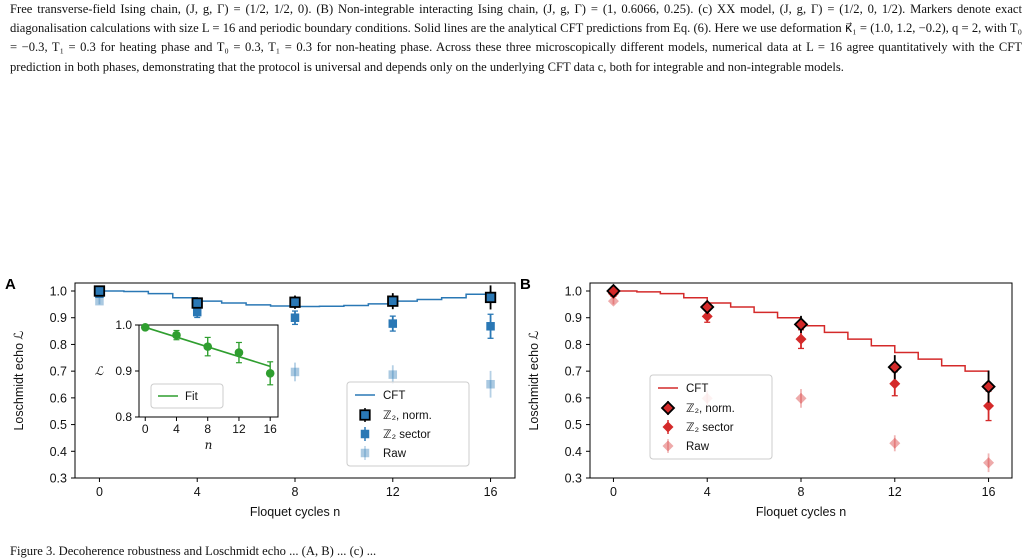 This screenshot has height=560, width=1029. Describe the element at coordinates (393, 492) in the screenshot. I see `panel-a-xtick-label: 12` at that location.